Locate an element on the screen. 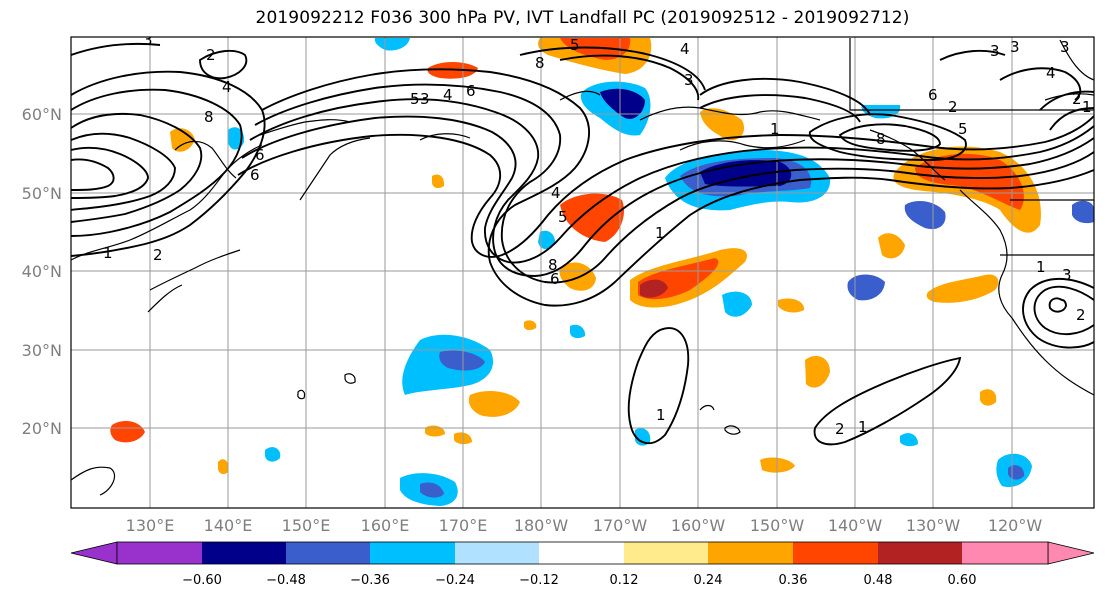 The height and width of the screenshot is (601, 1105). lon-label: 170°E is located at coordinates (463, 525).